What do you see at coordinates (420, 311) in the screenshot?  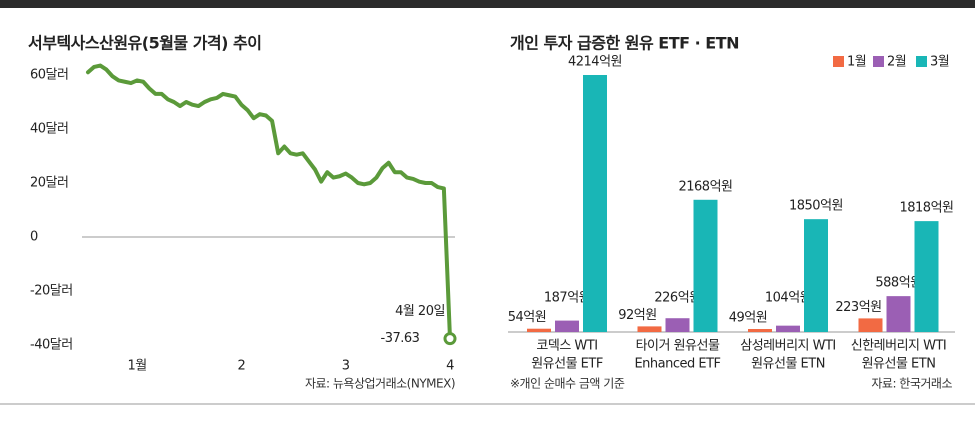 I see `annotation: 4월 20일` at bounding box center [420, 311].